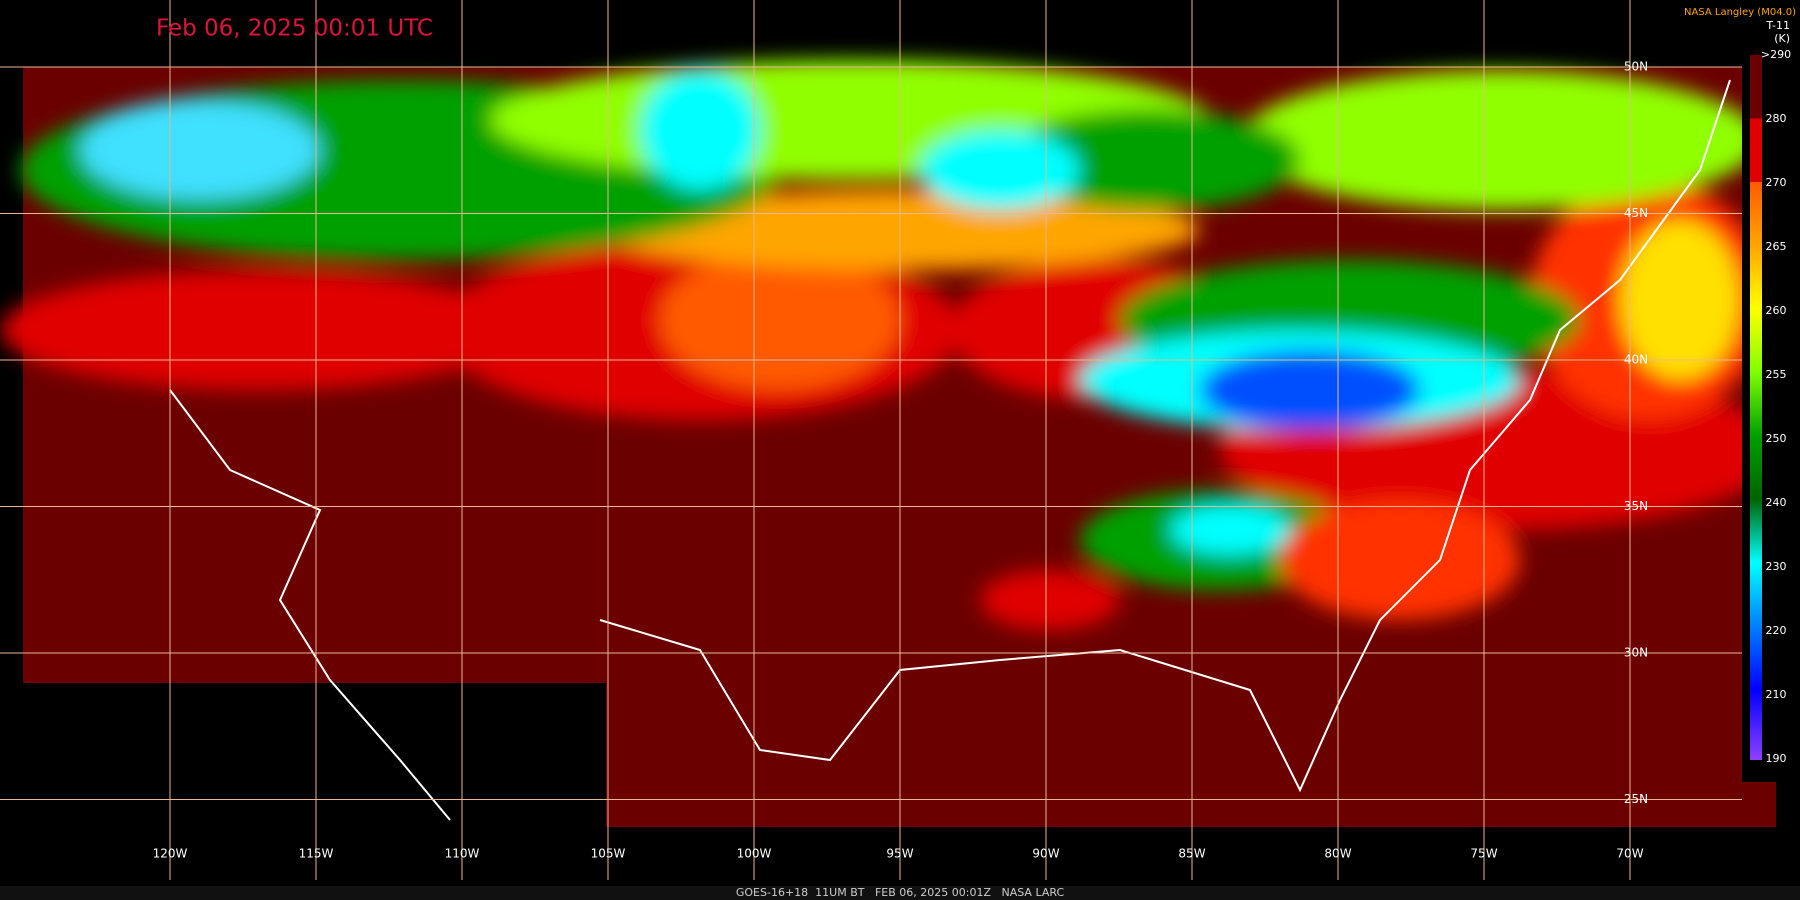  I want to click on longitude-label: 90W, so click(1045, 854).